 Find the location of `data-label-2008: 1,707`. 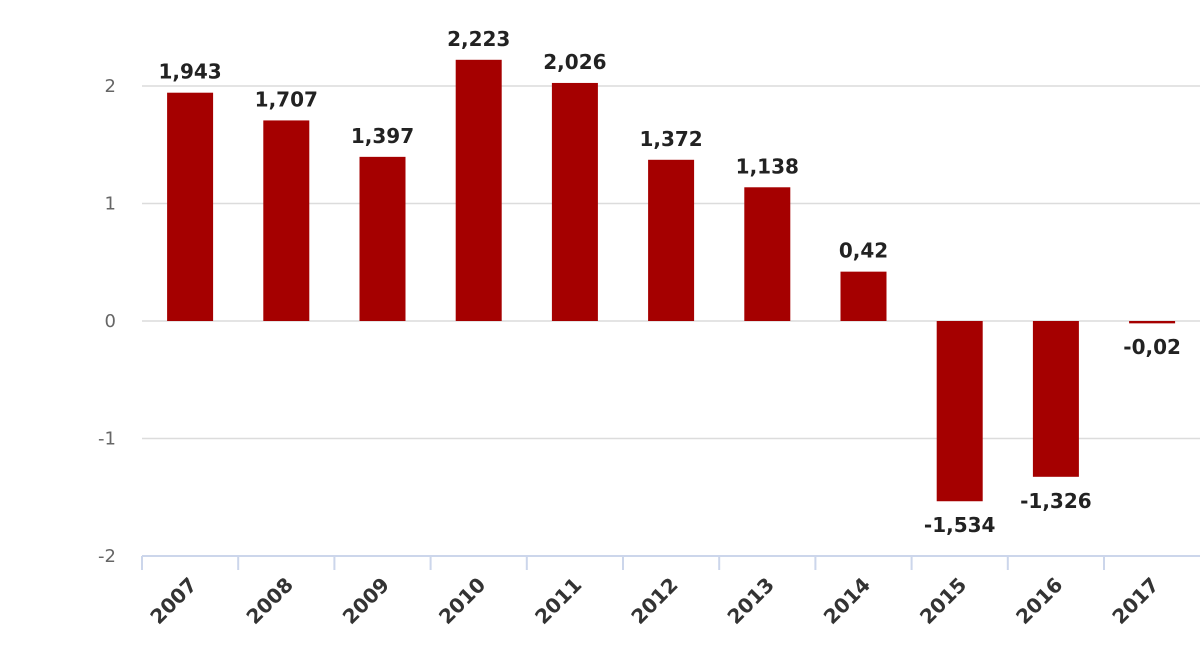

data-label-2008: 1,707 is located at coordinates (286, 99).